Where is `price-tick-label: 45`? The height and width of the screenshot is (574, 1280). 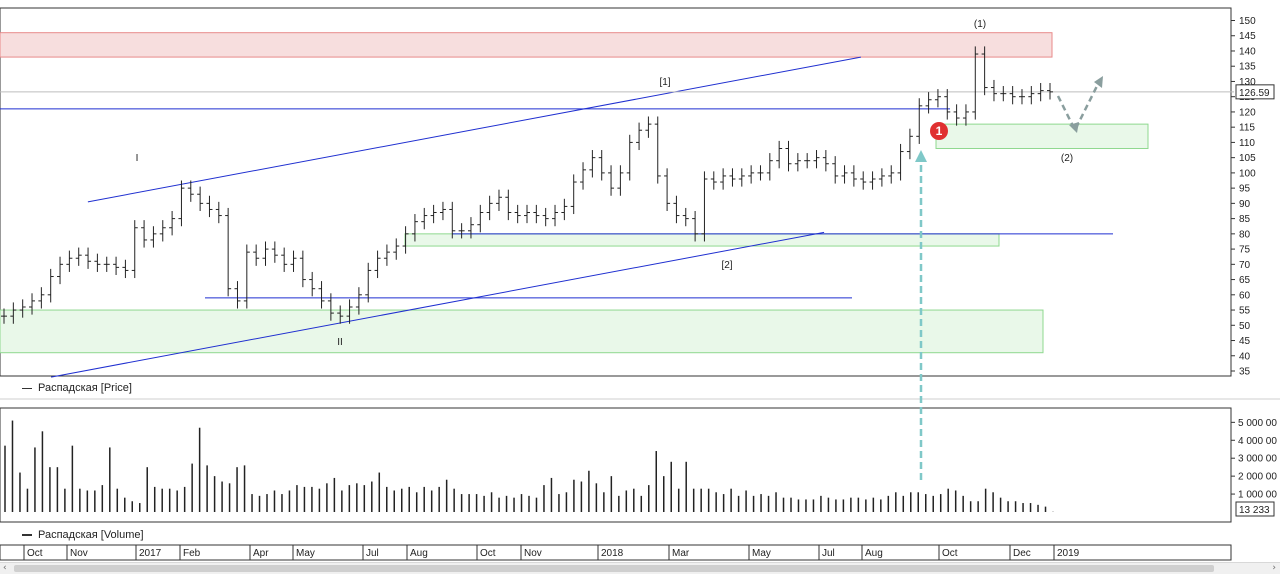 price-tick-label: 45 is located at coordinates (1245, 341).